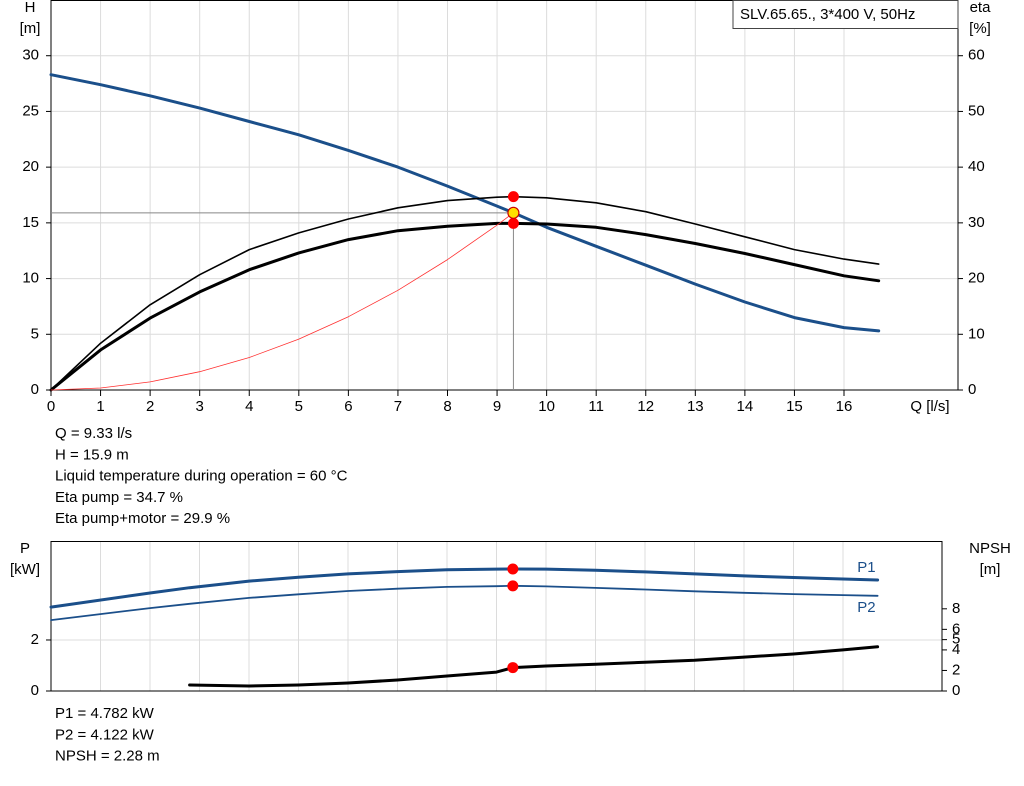  What do you see at coordinates (956, 628) in the screenshot?
I see `y2-tick-label: 6` at bounding box center [956, 628].